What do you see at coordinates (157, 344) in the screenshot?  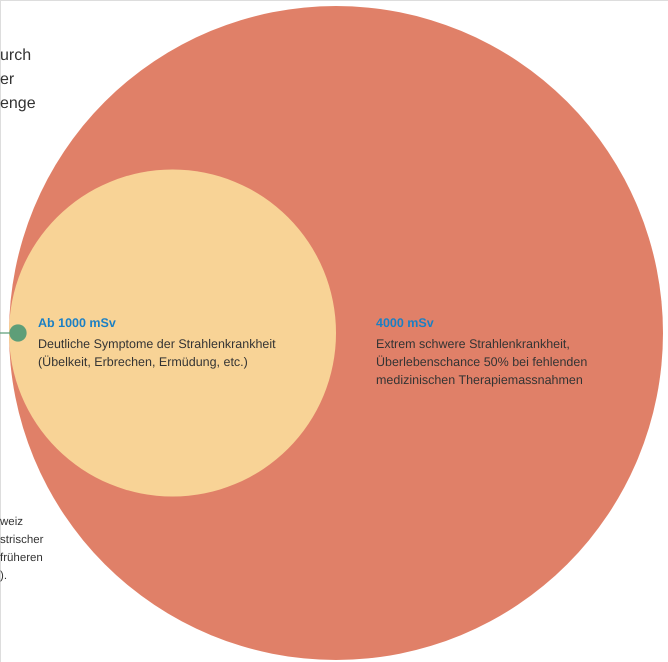 I see `text: Deutliche Symptome der Strahlenkrankheit` at bounding box center [157, 344].